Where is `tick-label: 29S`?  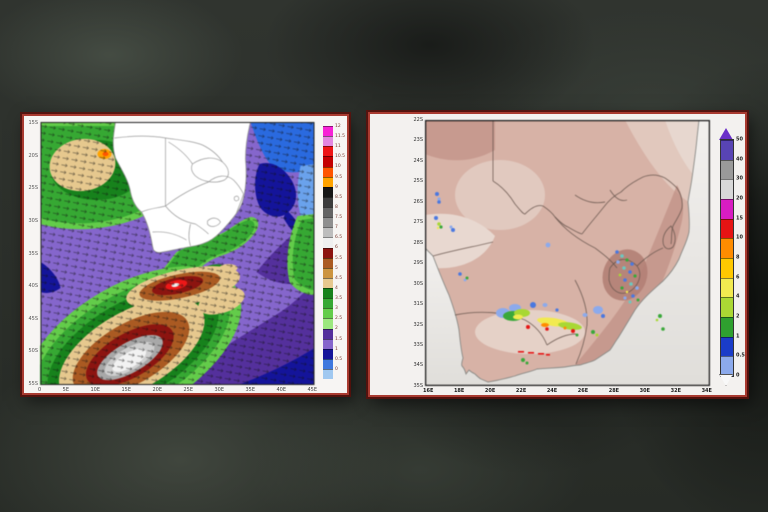
tick-label: 29S is located at coordinates (418, 263).